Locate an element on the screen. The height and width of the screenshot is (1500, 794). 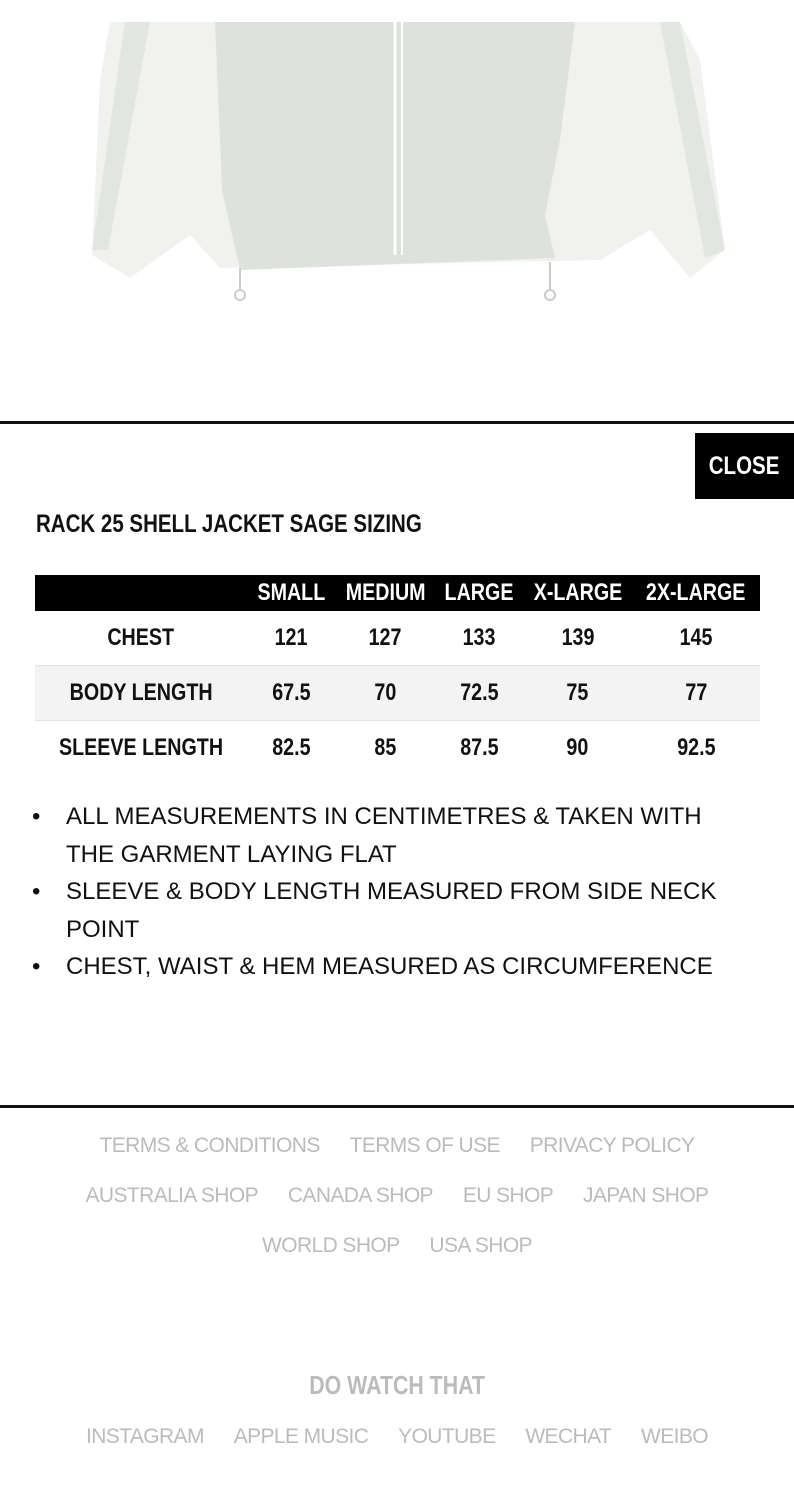
header-medium: MEDIUM is located at coordinates (385, 593).